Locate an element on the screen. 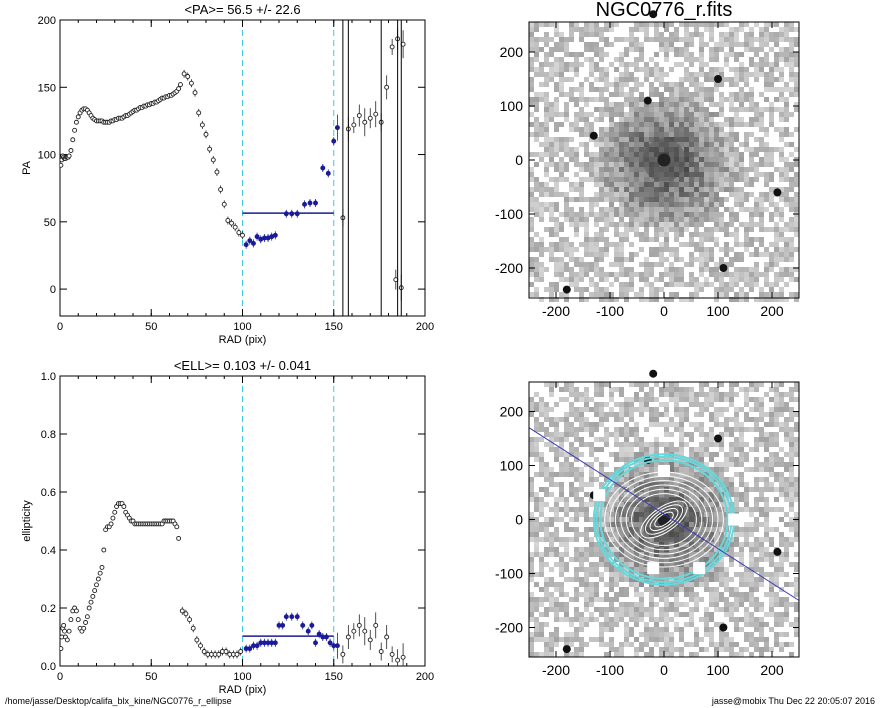 This screenshot has height=708, width=885. y-tick-label: 0.0 is located at coordinates (48, 667).